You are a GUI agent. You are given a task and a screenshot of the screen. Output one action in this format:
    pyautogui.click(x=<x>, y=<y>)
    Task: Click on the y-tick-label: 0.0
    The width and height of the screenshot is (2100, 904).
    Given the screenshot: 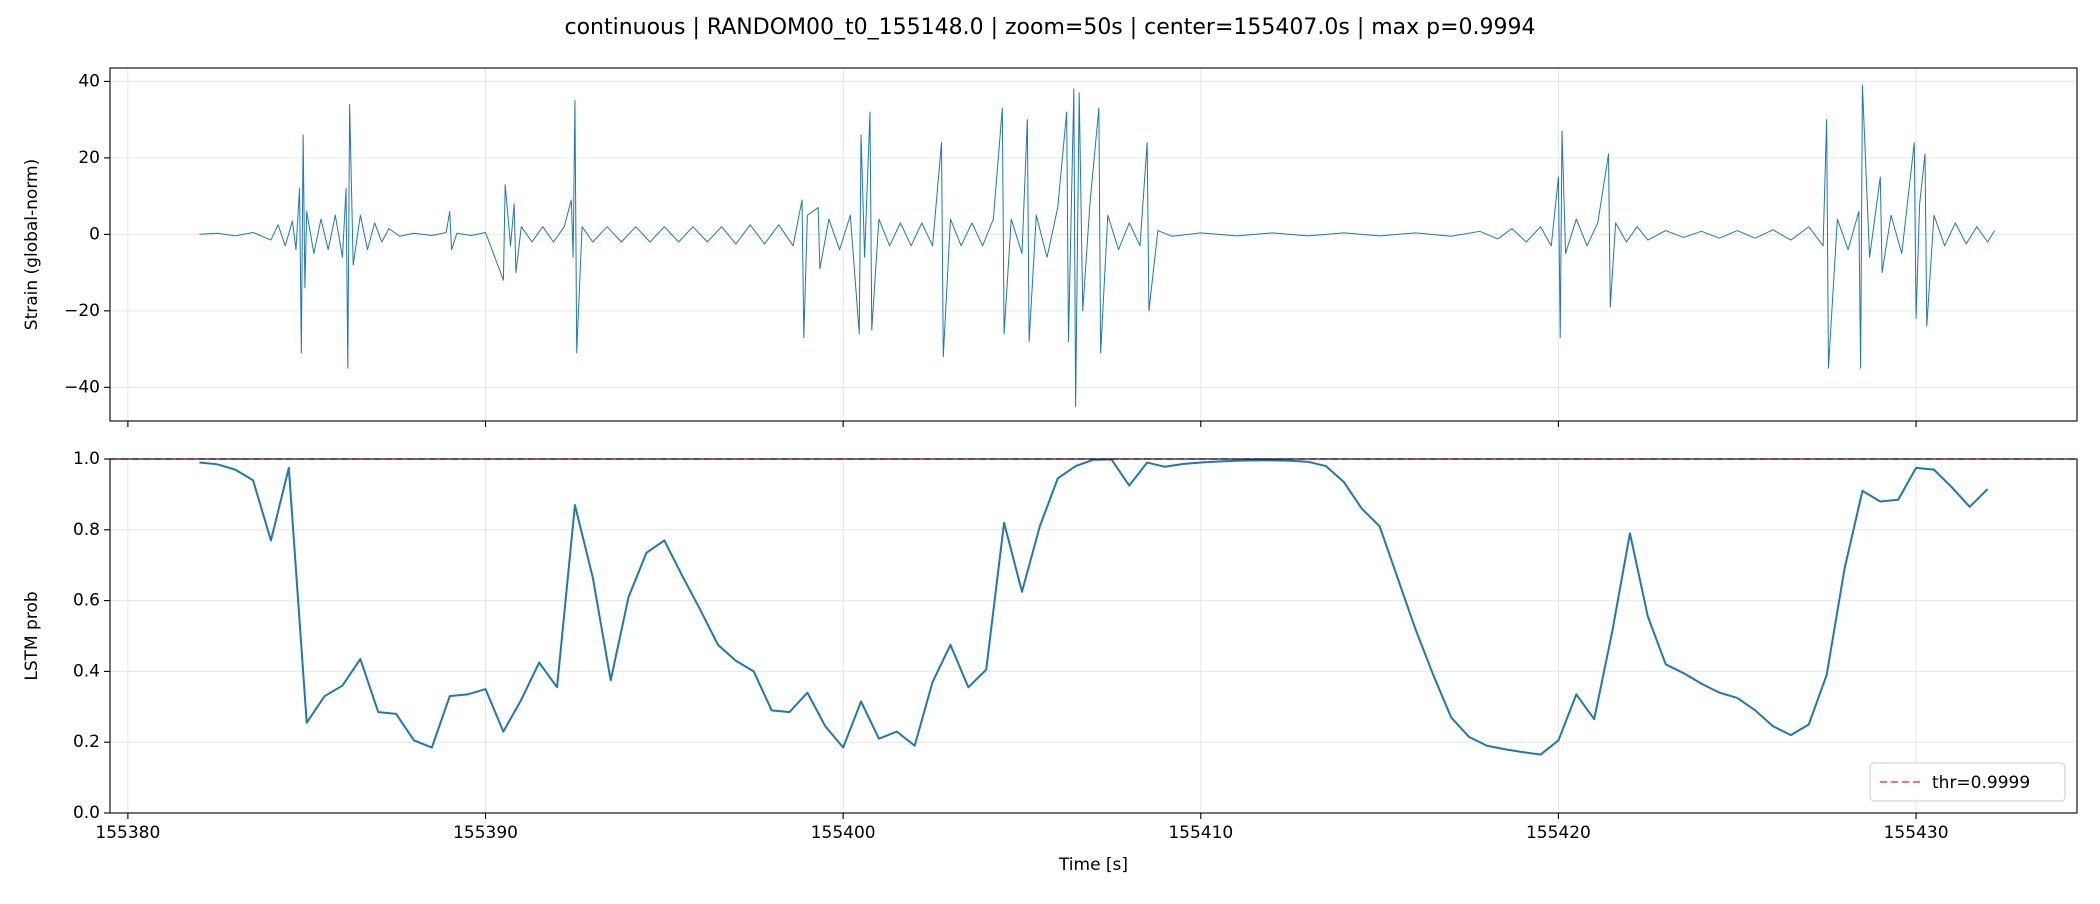 What is the action you would take?
    pyautogui.click(x=86, y=813)
    